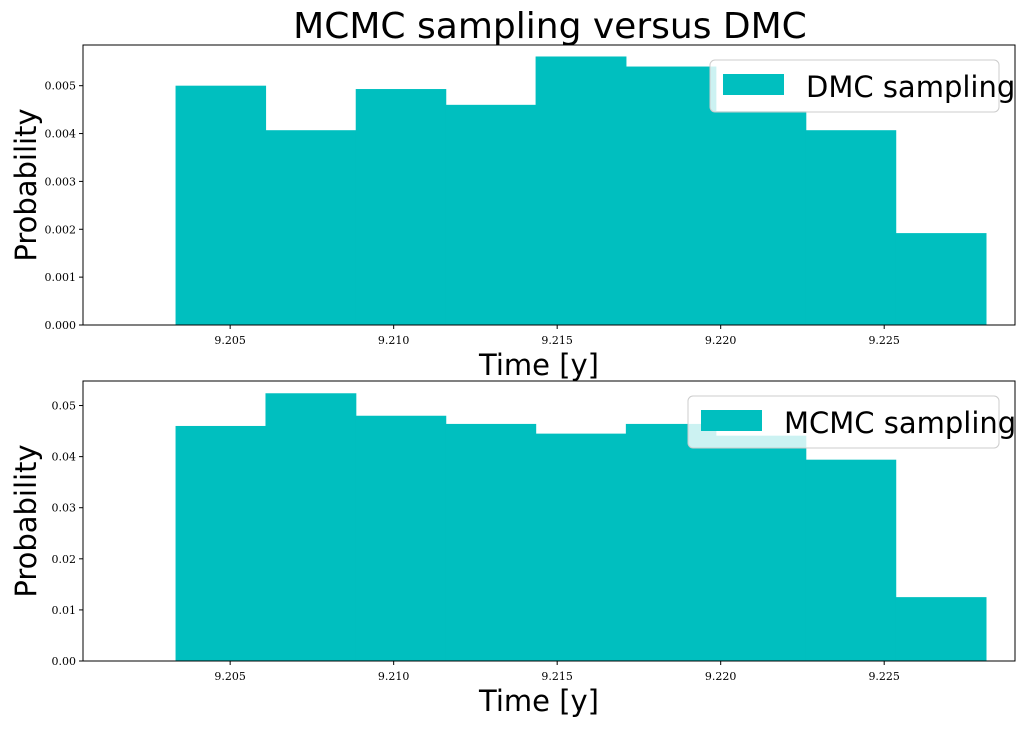 This screenshot has width=1023, height=729. I want to click on y-tick-label: 0.04, so click(64, 457).